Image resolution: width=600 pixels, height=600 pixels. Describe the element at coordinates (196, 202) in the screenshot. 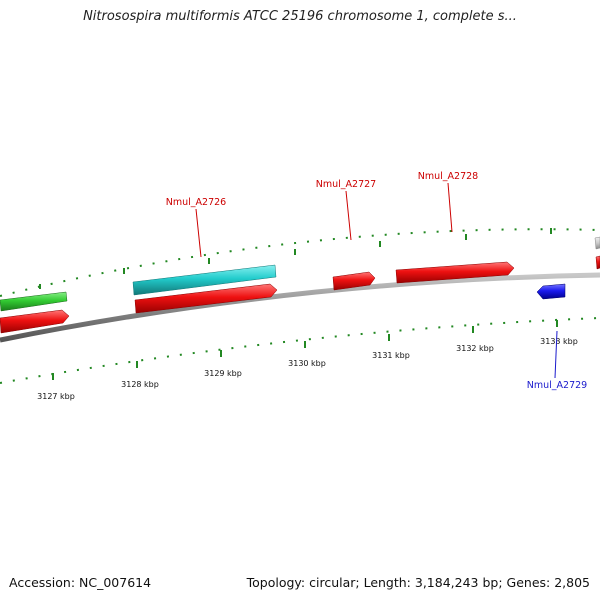

I see `gene-label-nmul-a2726: Nmul_A2726` at that location.